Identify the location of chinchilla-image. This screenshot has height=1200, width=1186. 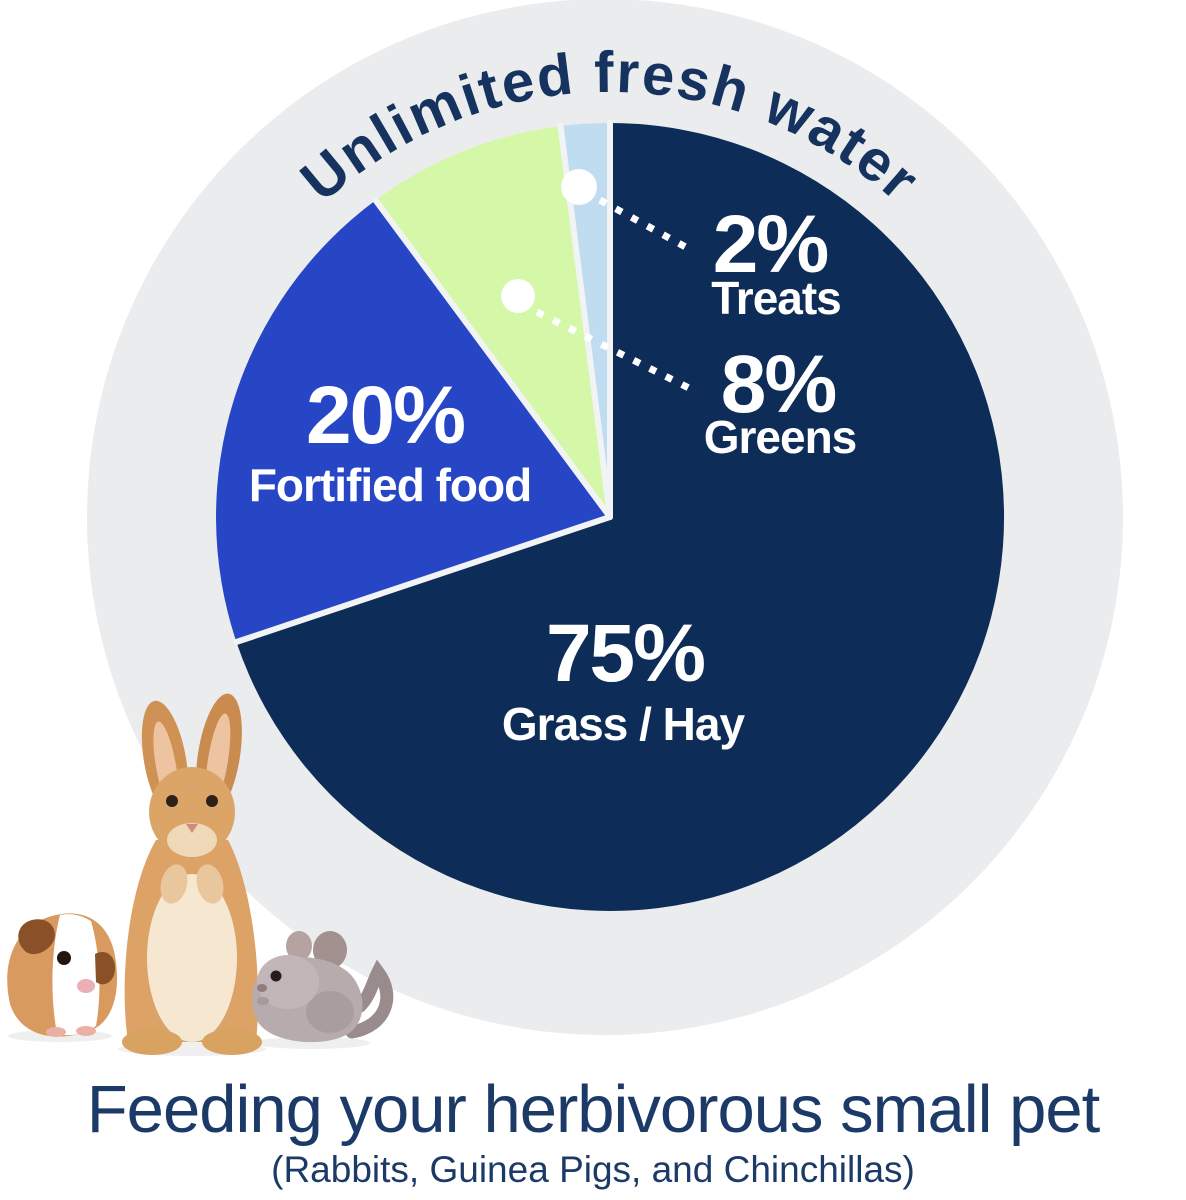
(323, 987).